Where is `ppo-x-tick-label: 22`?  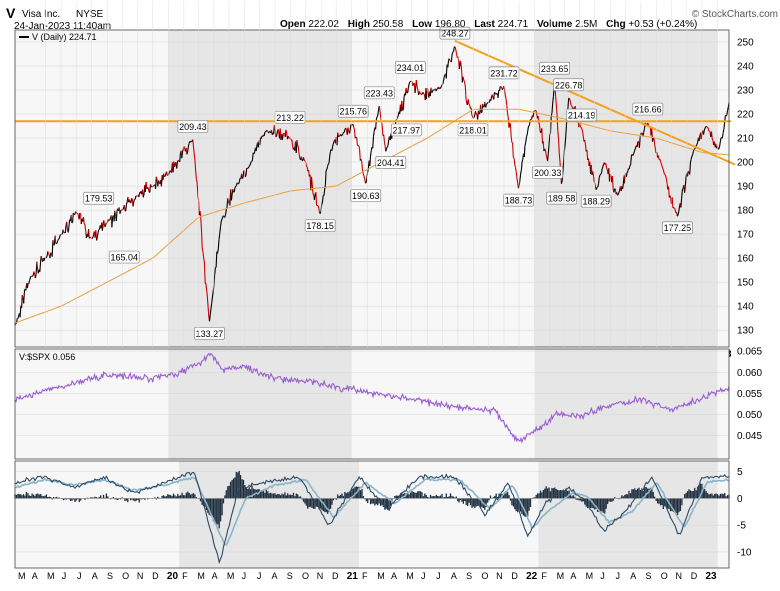
ppo-x-tick-label: 22 is located at coordinates (532, 576).